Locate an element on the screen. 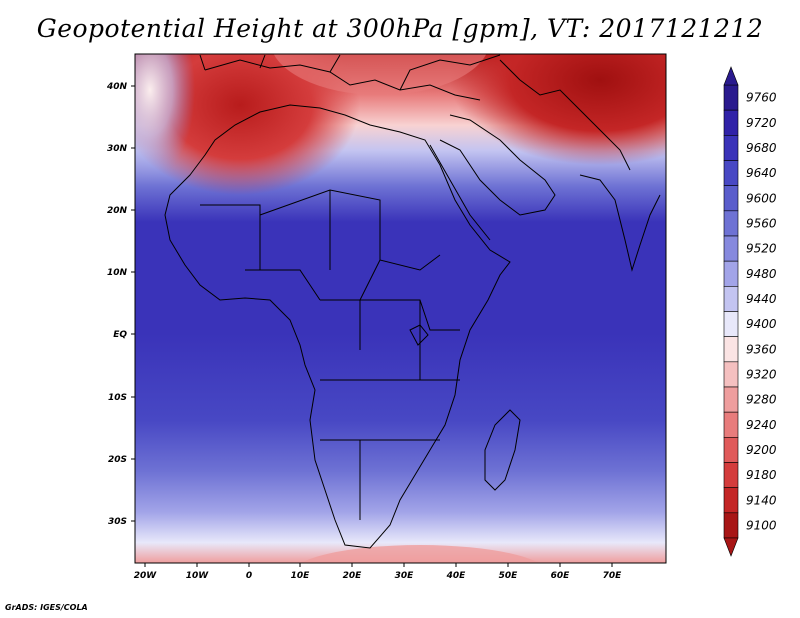  lon-label: 10E is located at coordinates (301, 576).